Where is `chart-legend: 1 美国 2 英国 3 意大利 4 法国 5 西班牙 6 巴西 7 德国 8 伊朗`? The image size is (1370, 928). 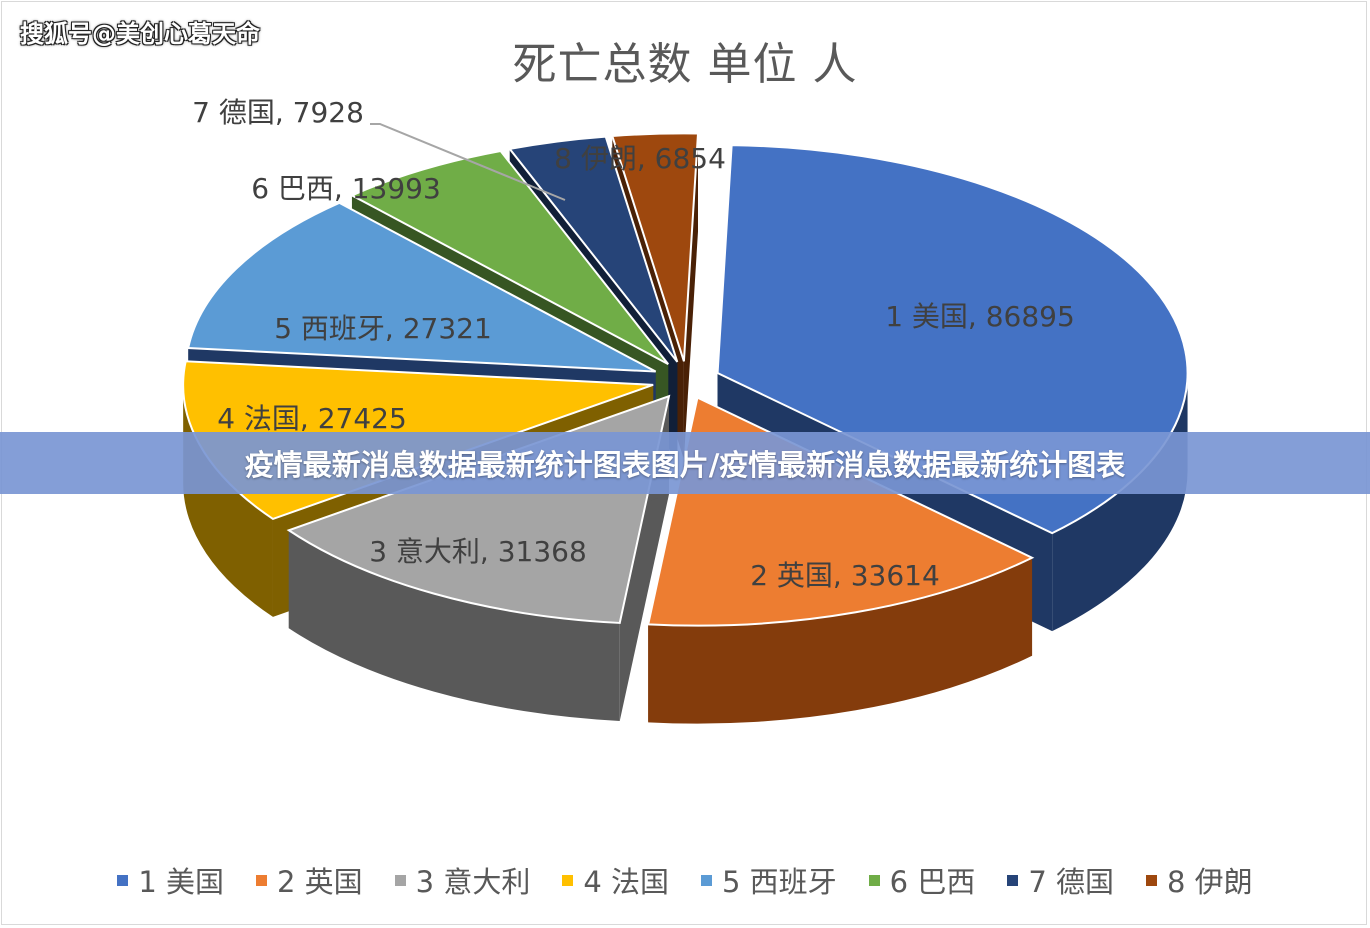 chart-legend: 1 美国 2 英国 3 意大利 4 法国 5 西班牙 6 巴西 7 德国 8 伊朗 is located at coordinates (685, 880).